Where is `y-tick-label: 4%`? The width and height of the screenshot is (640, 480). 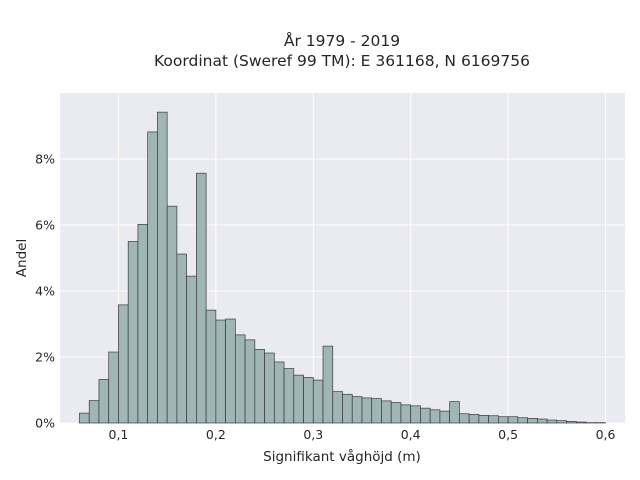 y-tick-label: 4% is located at coordinates (45, 291).